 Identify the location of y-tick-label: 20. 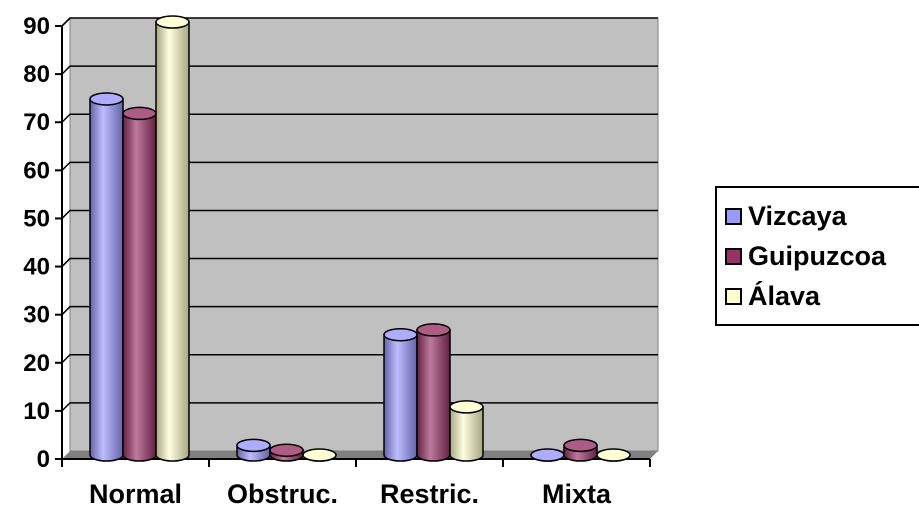
(36, 363).